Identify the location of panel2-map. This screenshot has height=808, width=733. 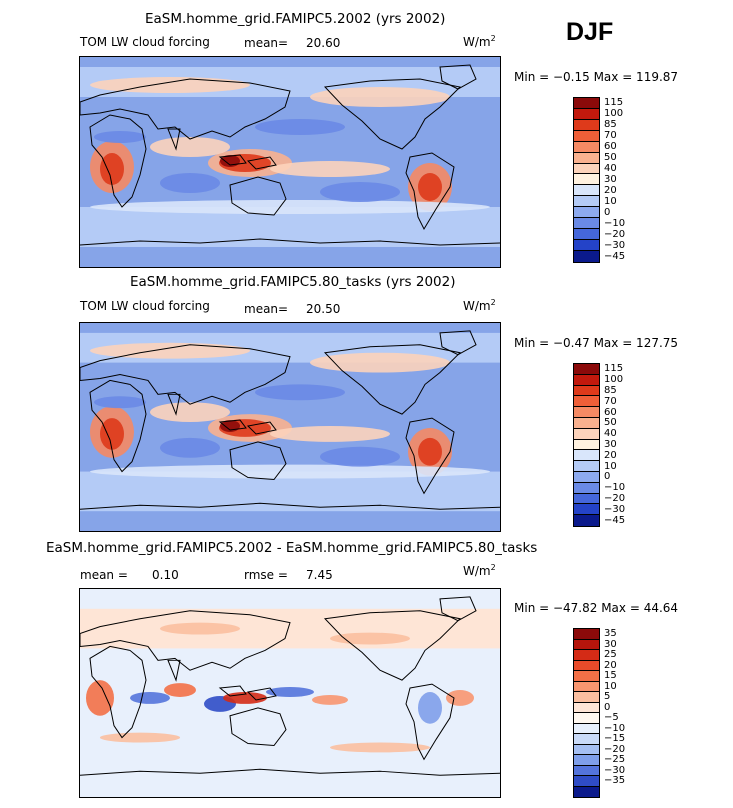
(290, 427).